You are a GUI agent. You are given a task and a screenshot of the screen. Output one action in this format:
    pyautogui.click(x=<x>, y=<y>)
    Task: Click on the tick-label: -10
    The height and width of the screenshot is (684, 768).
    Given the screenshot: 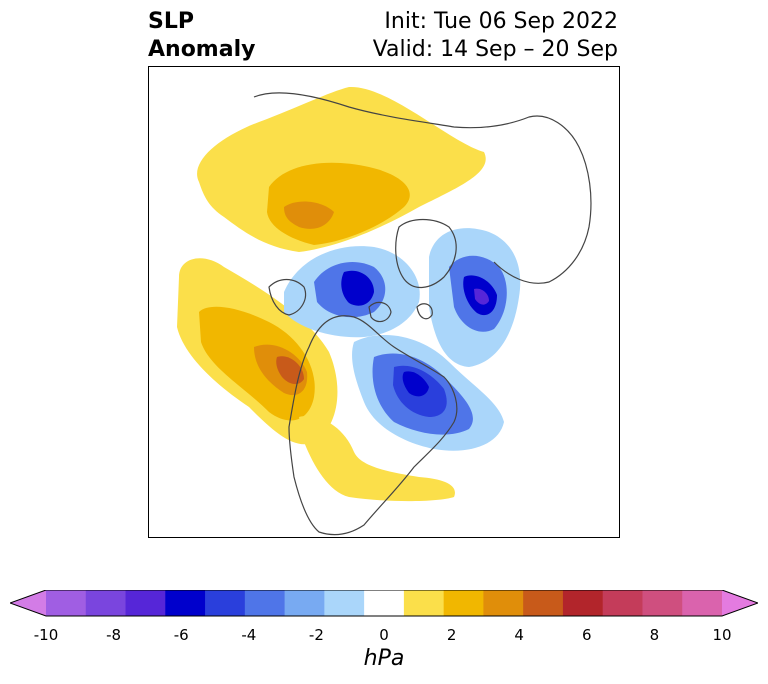 What is the action you would take?
    pyautogui.click(x=46, y=635)
    